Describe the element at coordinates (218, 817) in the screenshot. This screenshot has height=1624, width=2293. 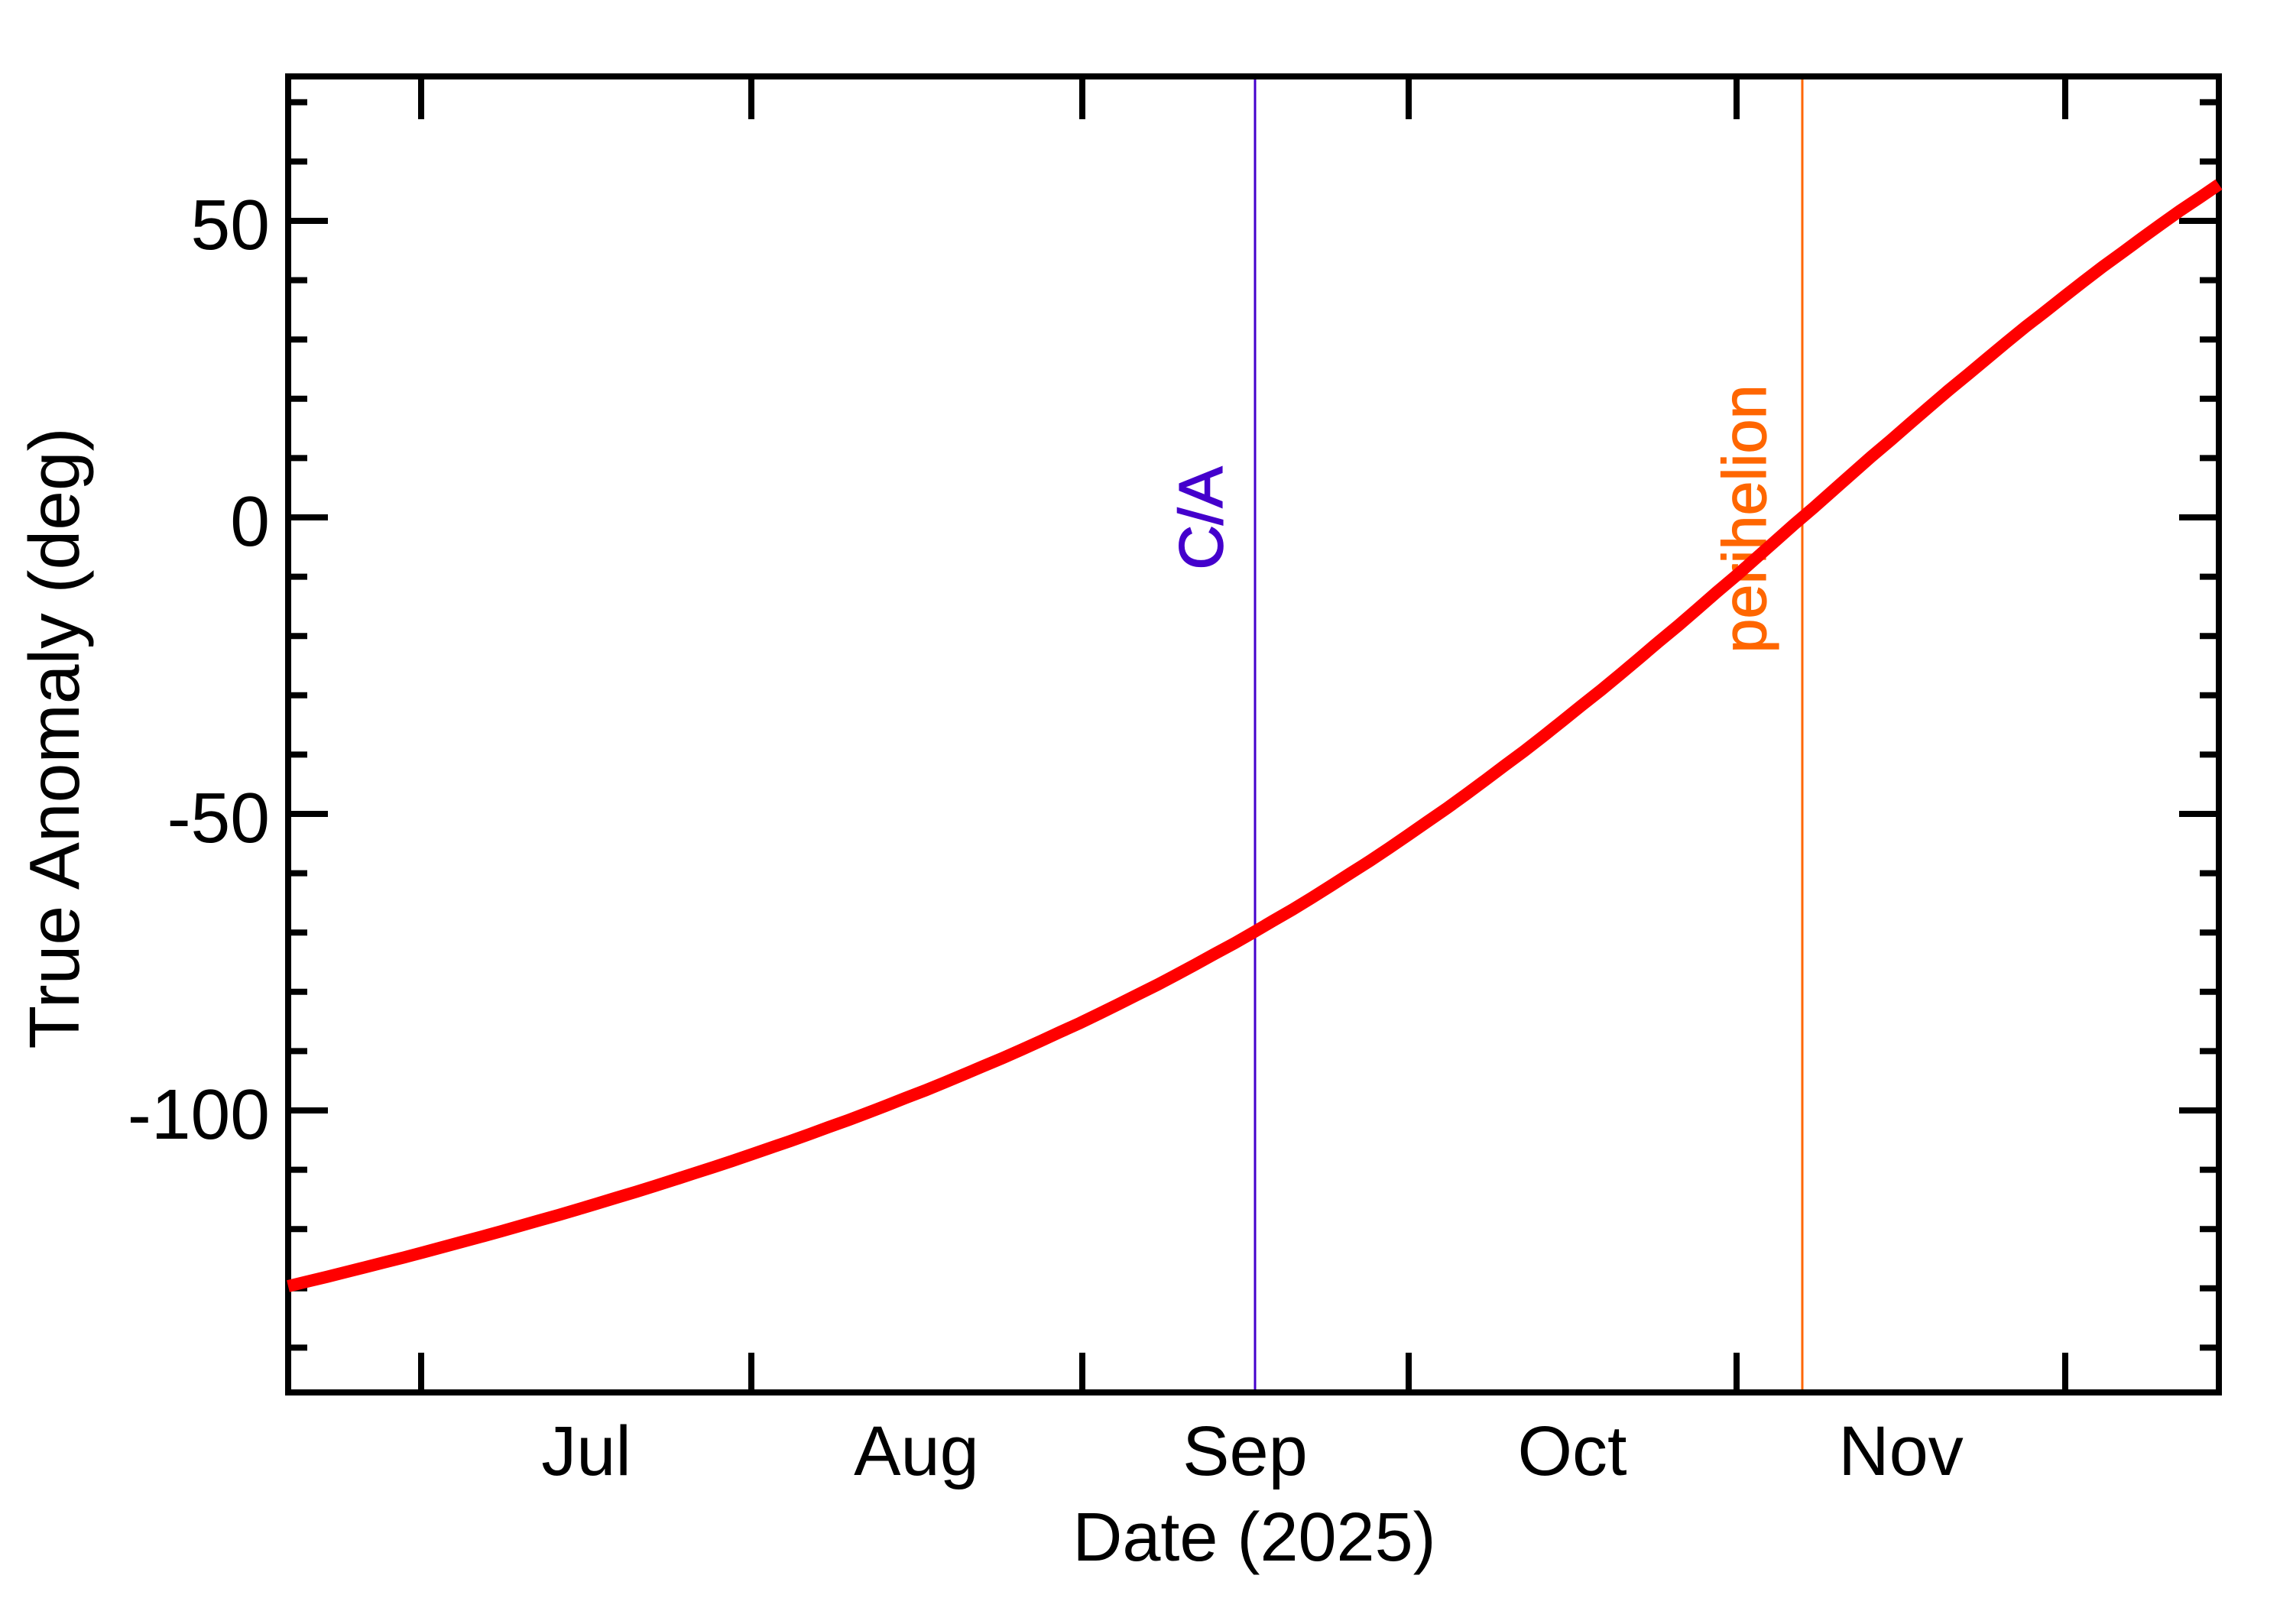
I see `svg-text: -50` at that location.